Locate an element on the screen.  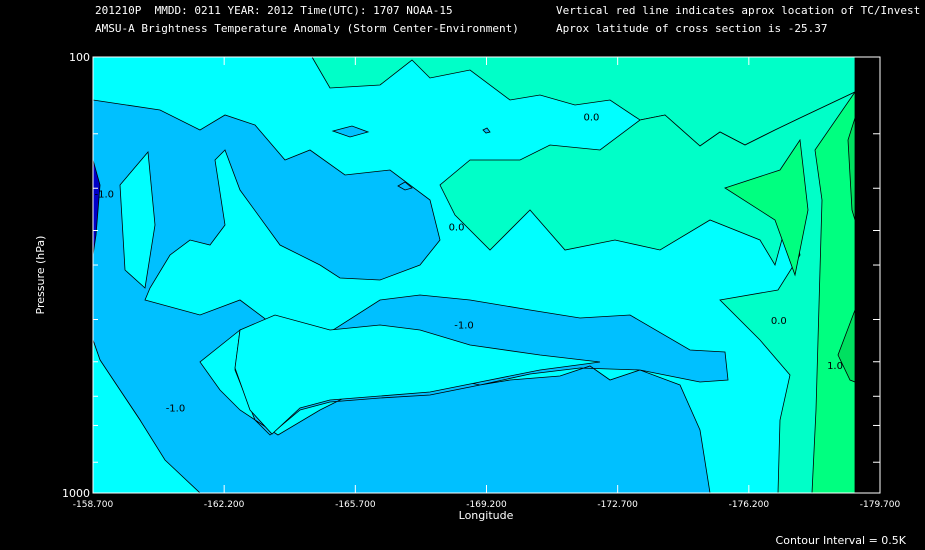
x-tick-label: -165.700 is located at coordinates (355, 505).